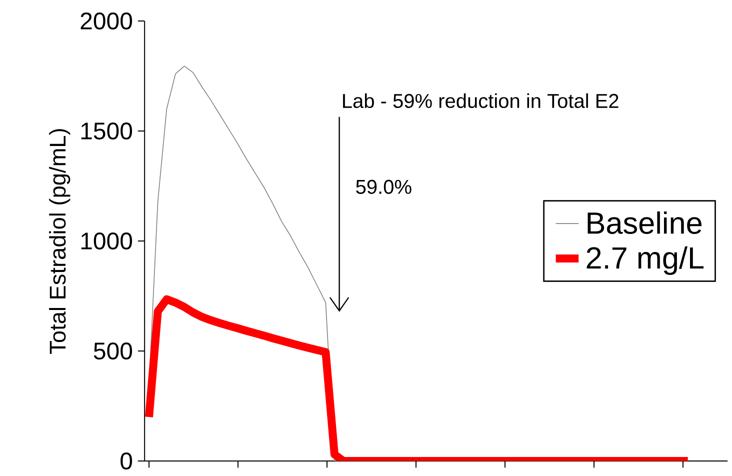 This screenshot has width=732, height=476. Describe the element at coordinates (106, 21) in the screenshot. I see `y-tick-label: 2000` at that location.